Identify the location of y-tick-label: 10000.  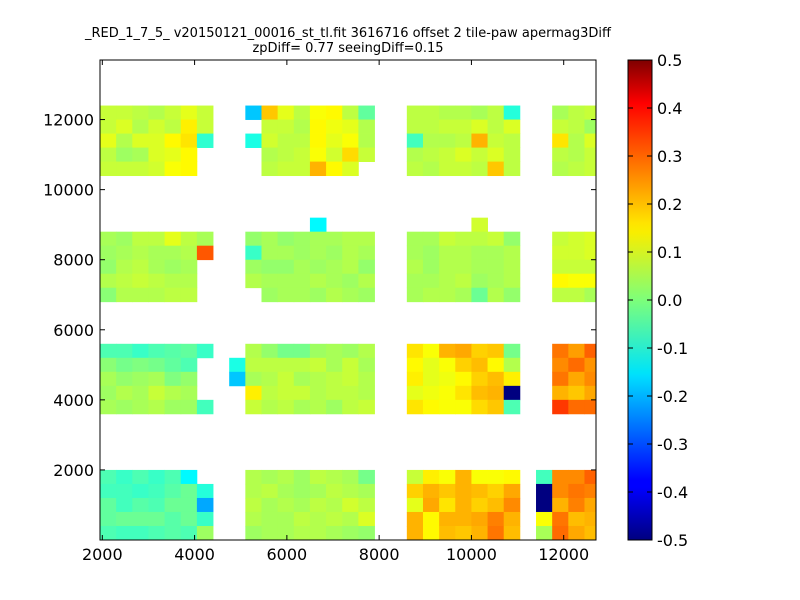
(68, 190).